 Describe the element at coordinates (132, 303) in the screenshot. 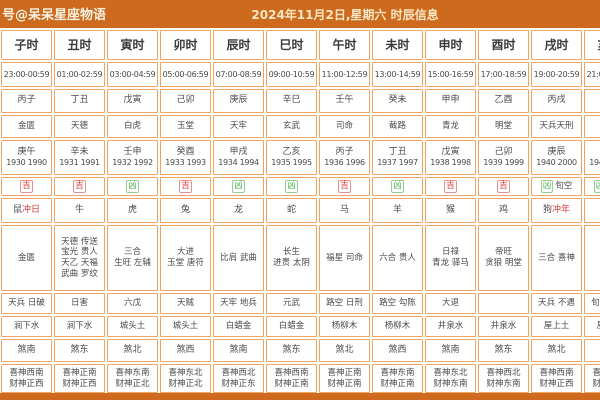

I see `unlucky-gods-cell: 六戊` at that location.